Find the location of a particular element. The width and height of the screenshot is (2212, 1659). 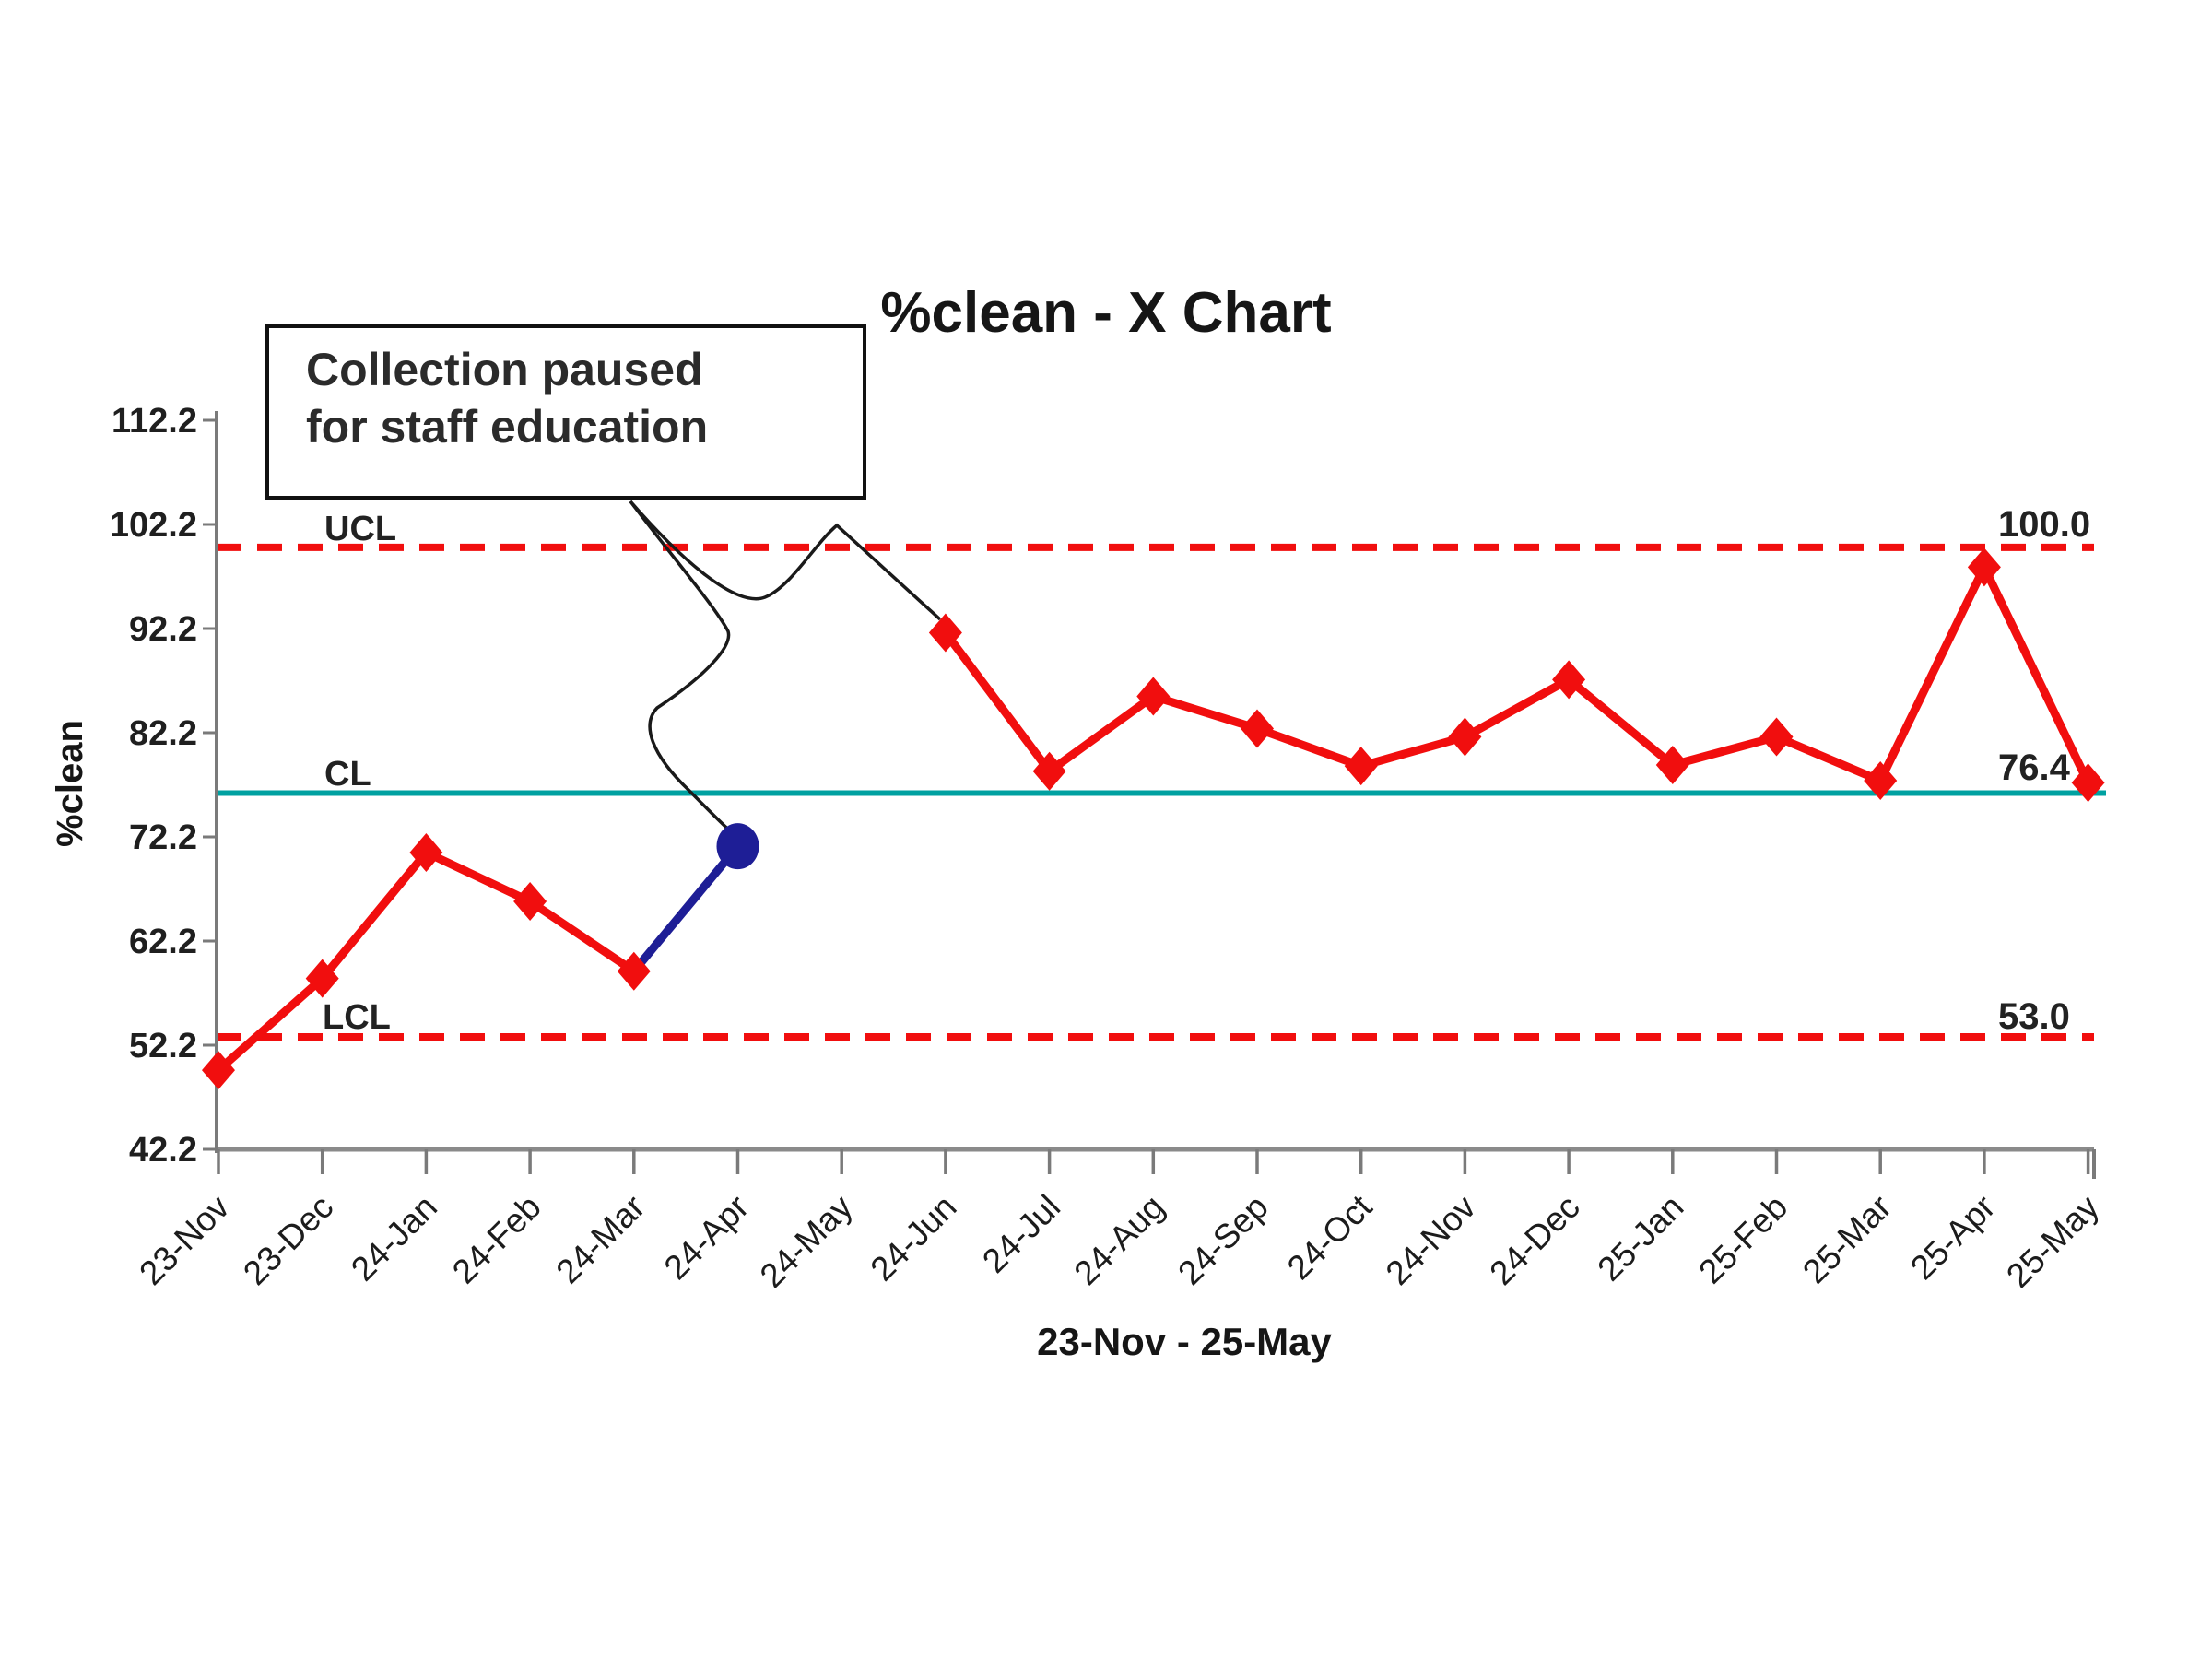

data-point-24-Jul is located at coordinates (1049, 771).